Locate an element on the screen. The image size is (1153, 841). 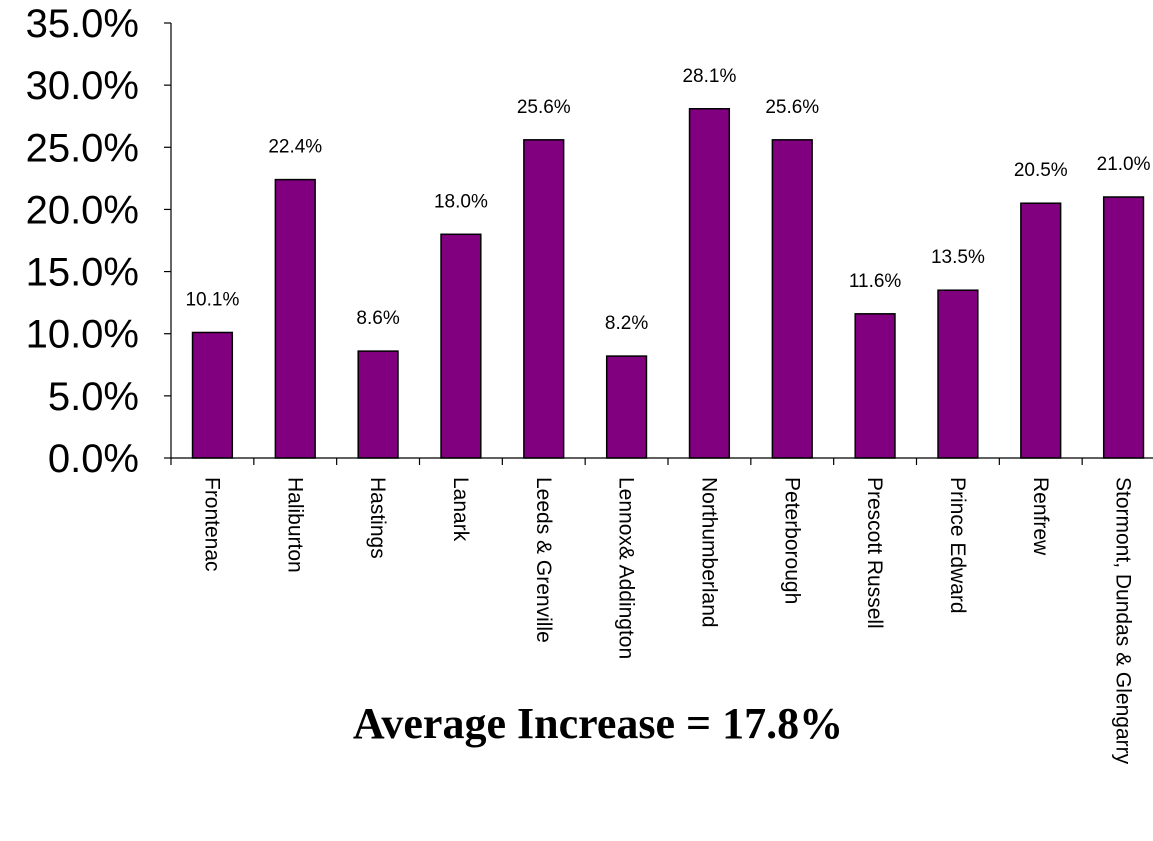
data-label: 8.2% is located at coordinates (626, 323).